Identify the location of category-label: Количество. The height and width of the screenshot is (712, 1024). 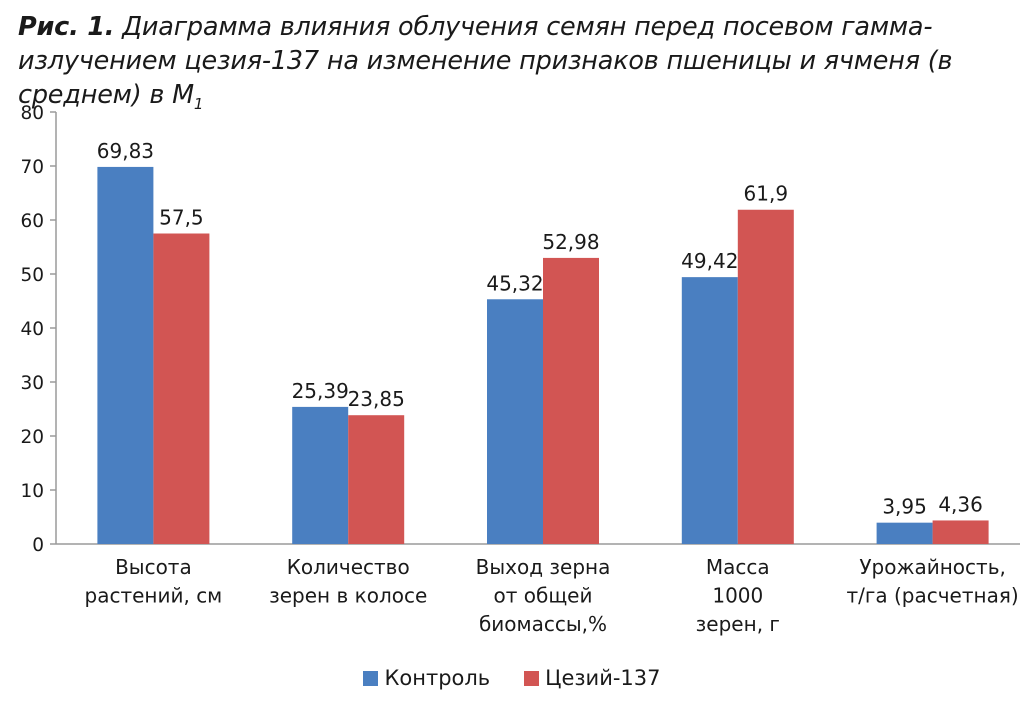
(348, 567).